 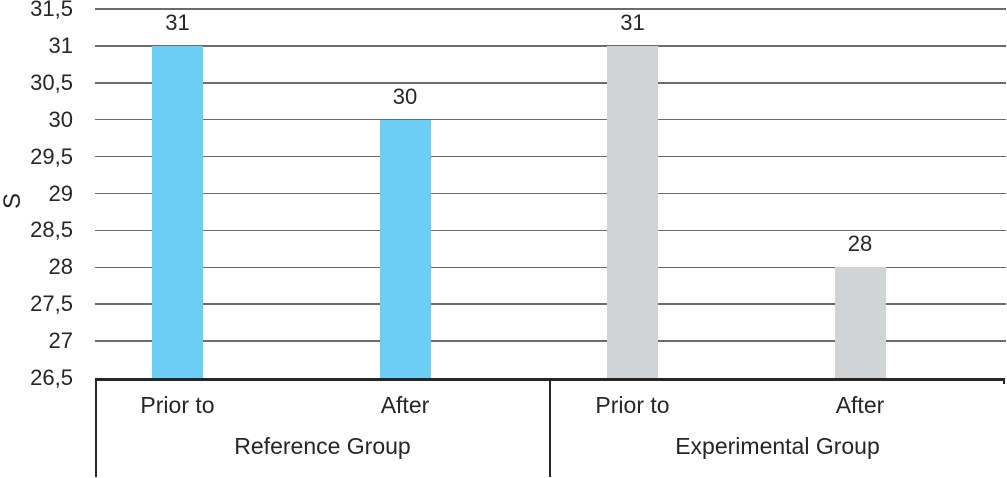 I want to click on bar-experimental-prior-to, so click(x=632, y=211).